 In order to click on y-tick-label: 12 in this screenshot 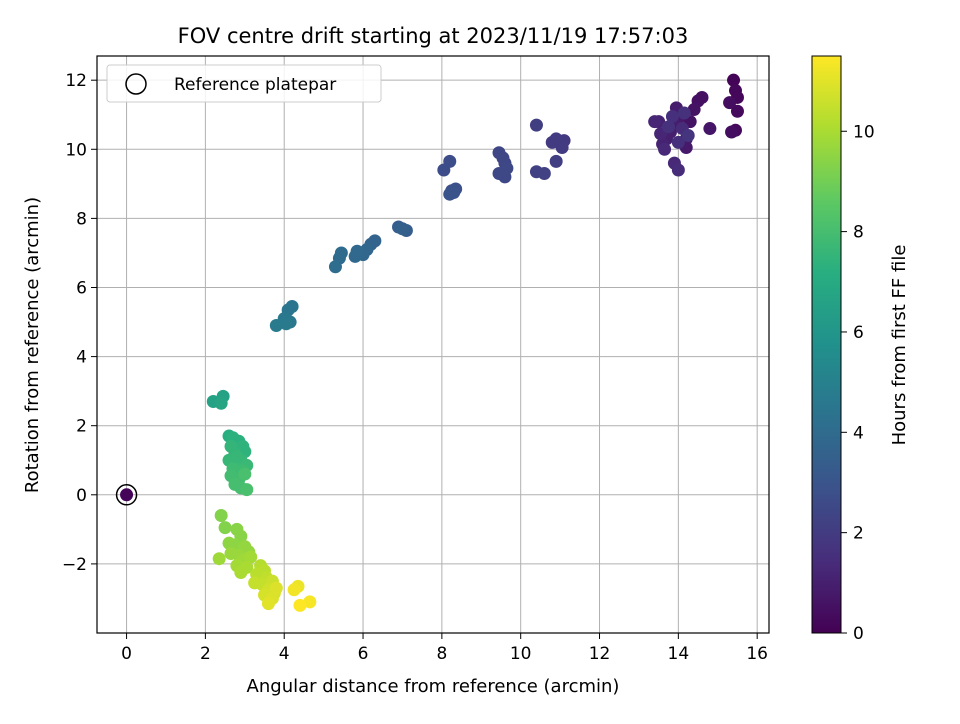, I will do `click(76, 81)`.